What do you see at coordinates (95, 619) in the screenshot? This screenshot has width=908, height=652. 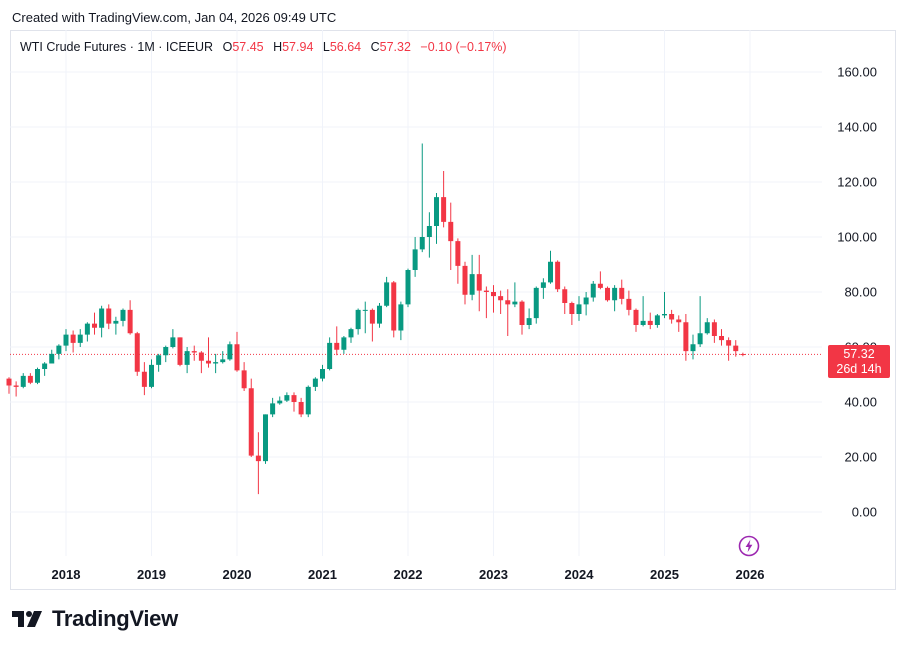 I see `tradingview-brand: TradingView` at bounding box center [95, 619].